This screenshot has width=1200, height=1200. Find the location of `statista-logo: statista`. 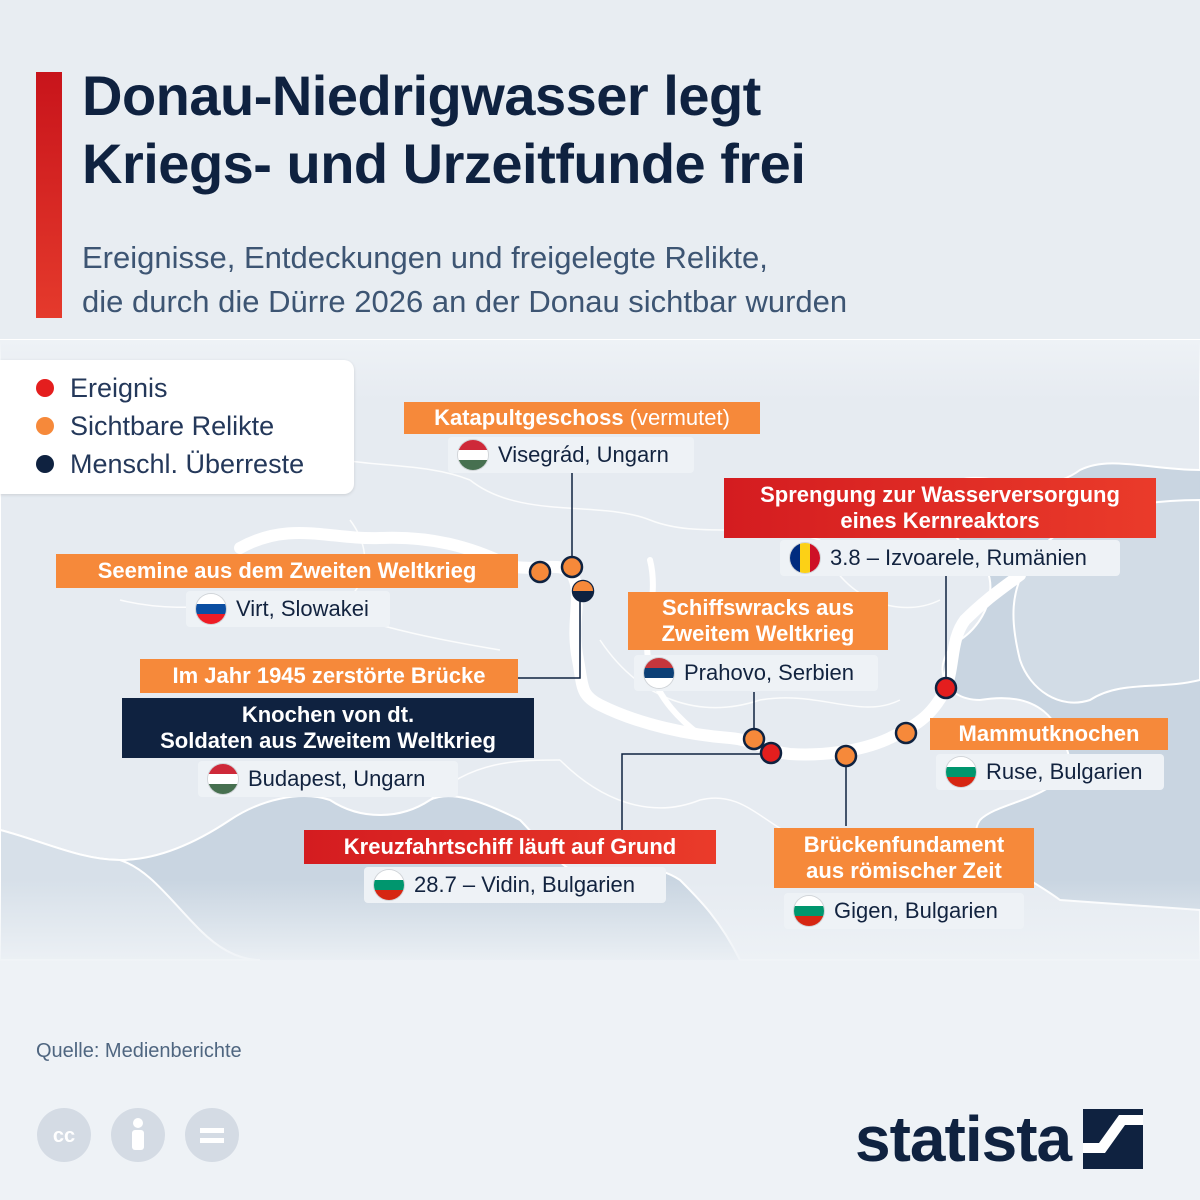

statista-logo: statista is located at coordinates (999, 1139).